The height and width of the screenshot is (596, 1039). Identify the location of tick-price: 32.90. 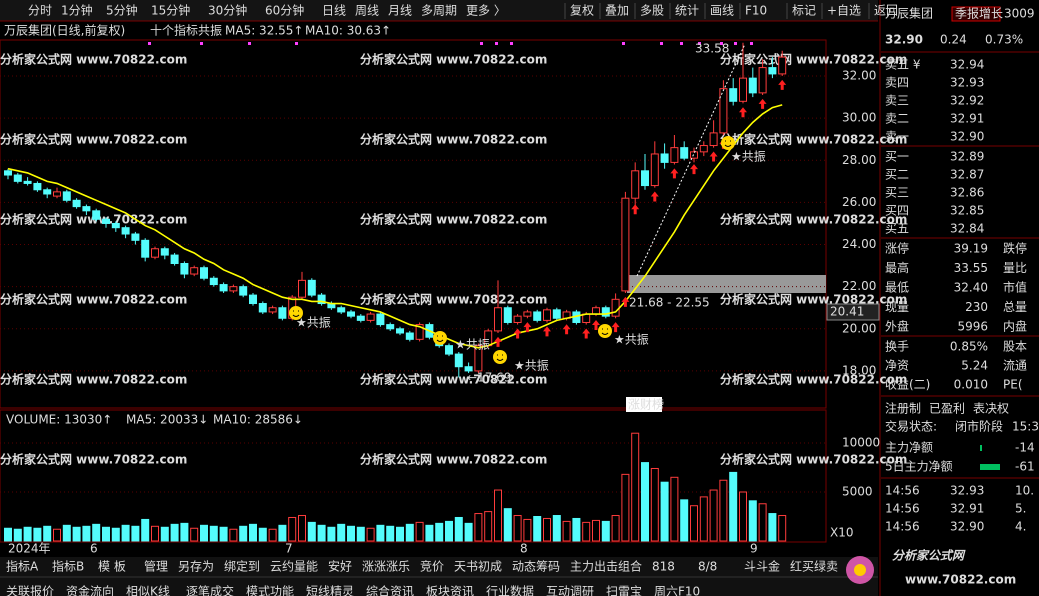
(967, 527).